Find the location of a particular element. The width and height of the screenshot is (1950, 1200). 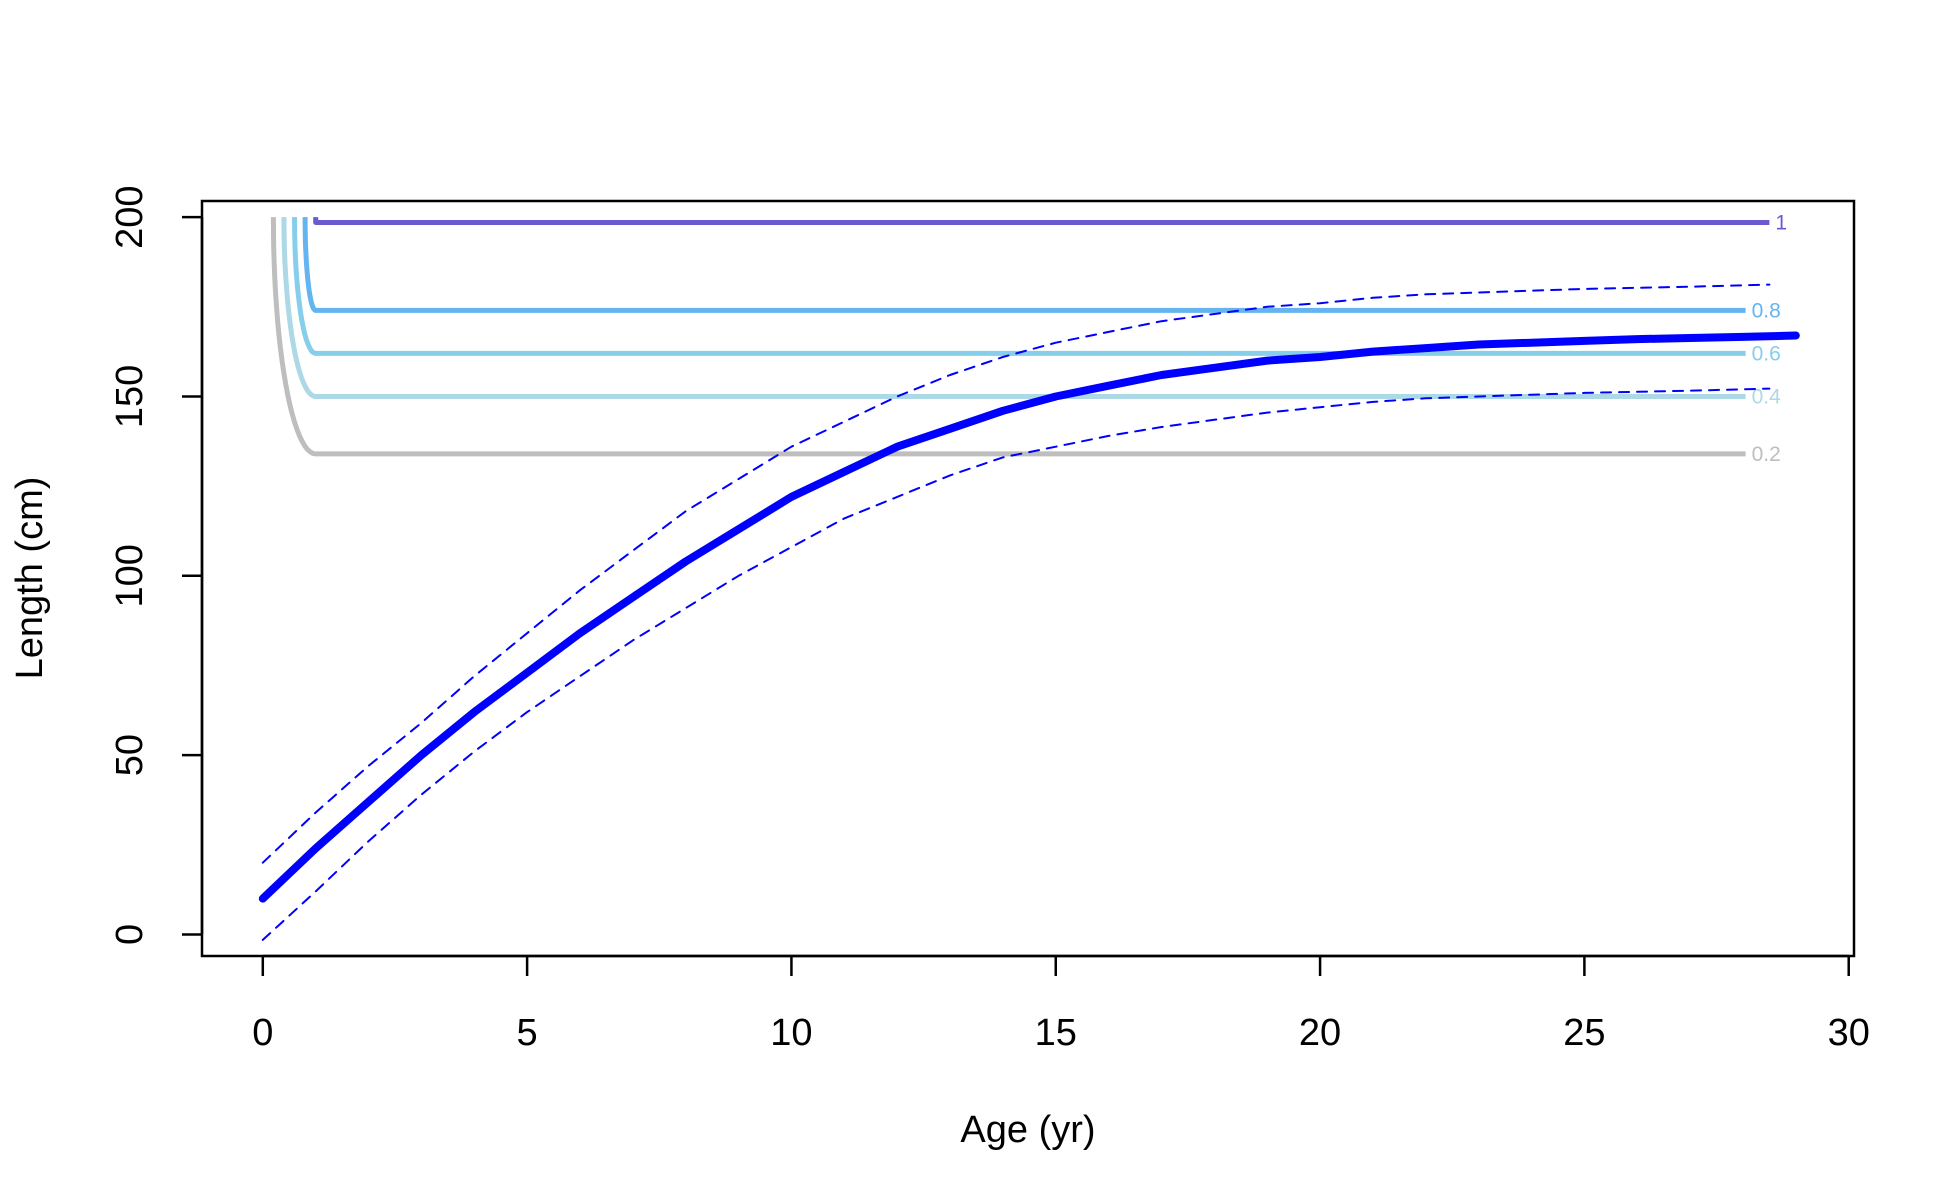

x-tick-label: 0 is located at coordinates (262, 1033).